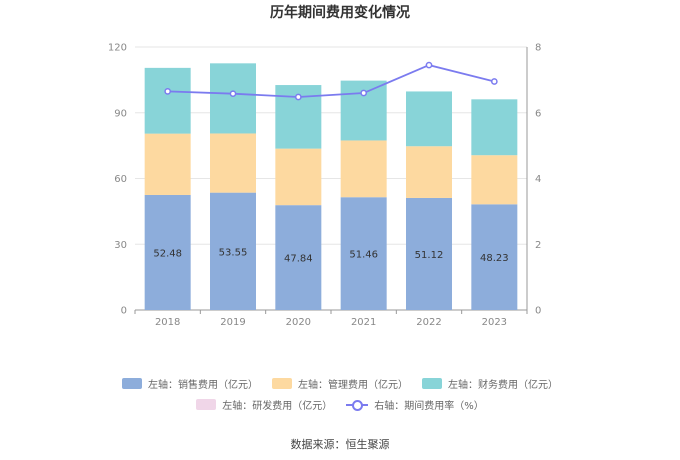  What do you see at coordinates (538, 48) in the screenshot?
I see `right-axis-tick-label: 8` at bounding box center [538, 48].